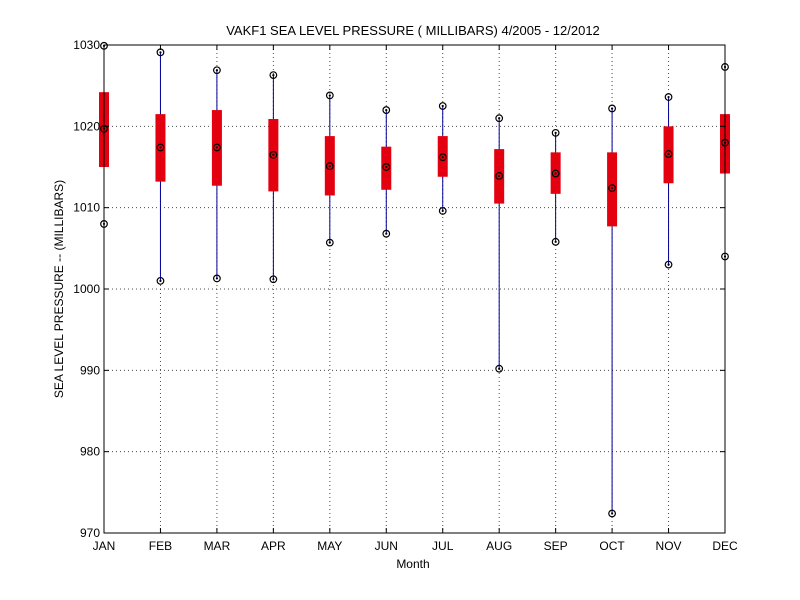  I want to click on x-tick-label: JUL, so click(443, 546).